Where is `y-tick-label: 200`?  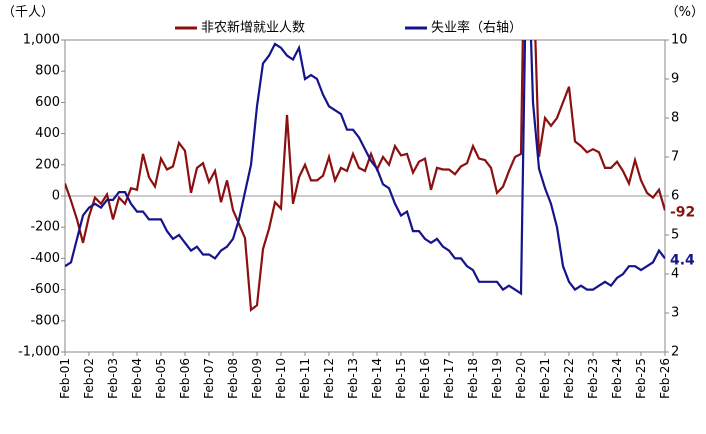
y-tick-label: 200 is located at coordinates (47, 164).